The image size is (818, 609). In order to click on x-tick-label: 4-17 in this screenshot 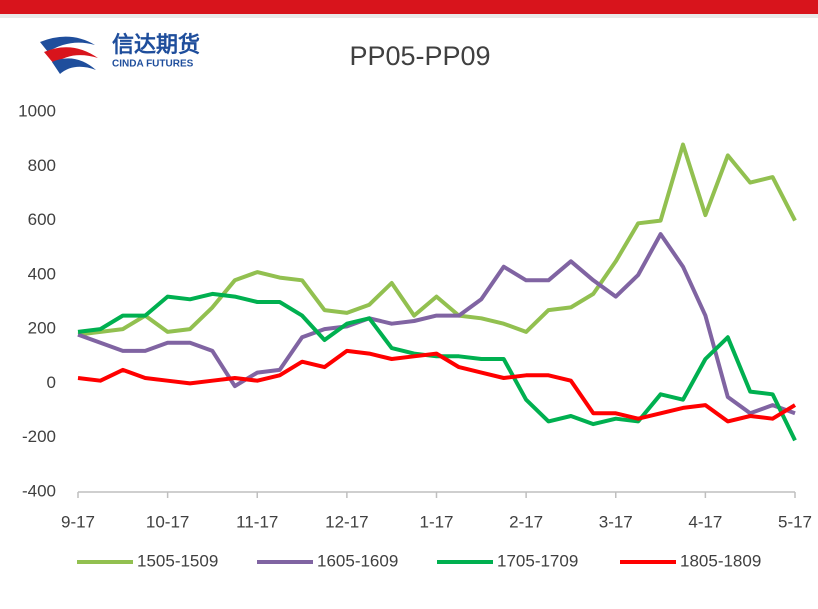, I will do `click(705, 521)`.